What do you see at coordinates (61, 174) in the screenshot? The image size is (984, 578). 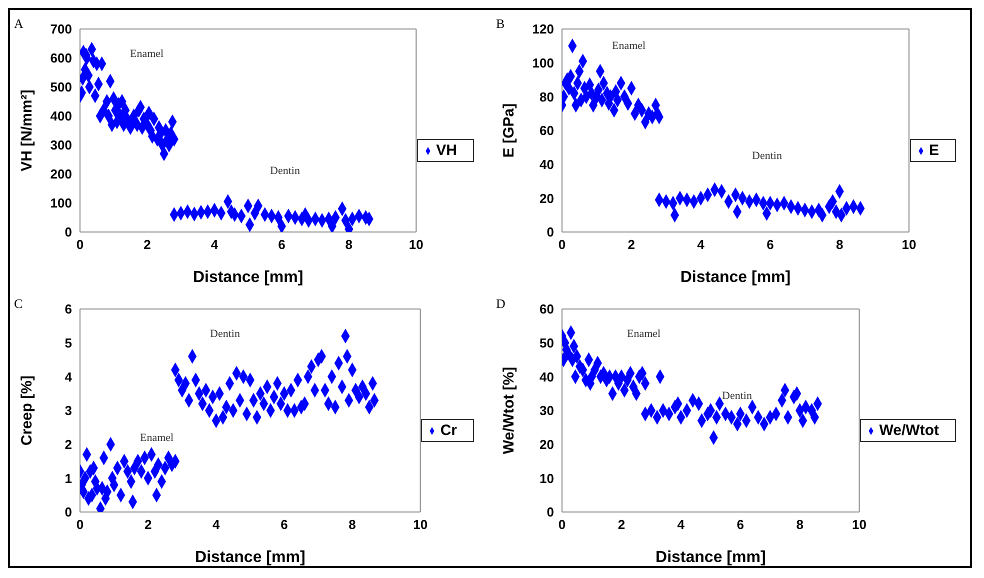 I see `y-tick-label: 200` at bounding box center [61, 174].